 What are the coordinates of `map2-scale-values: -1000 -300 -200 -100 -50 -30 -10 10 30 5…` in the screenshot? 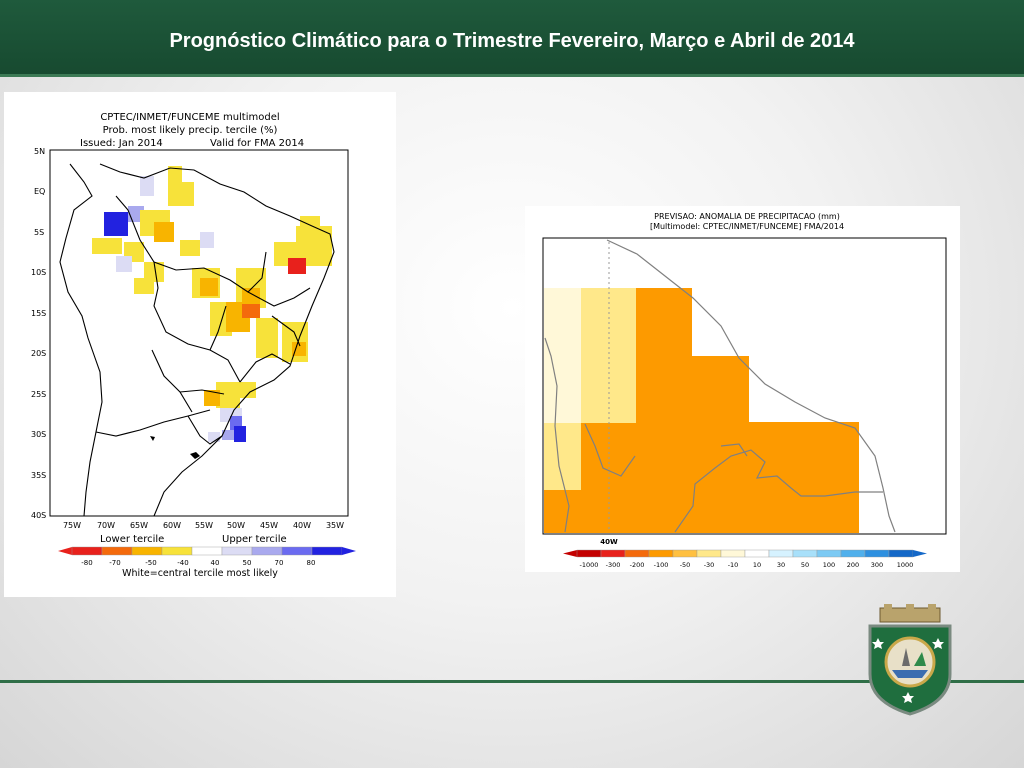 It's located at (747, 565).